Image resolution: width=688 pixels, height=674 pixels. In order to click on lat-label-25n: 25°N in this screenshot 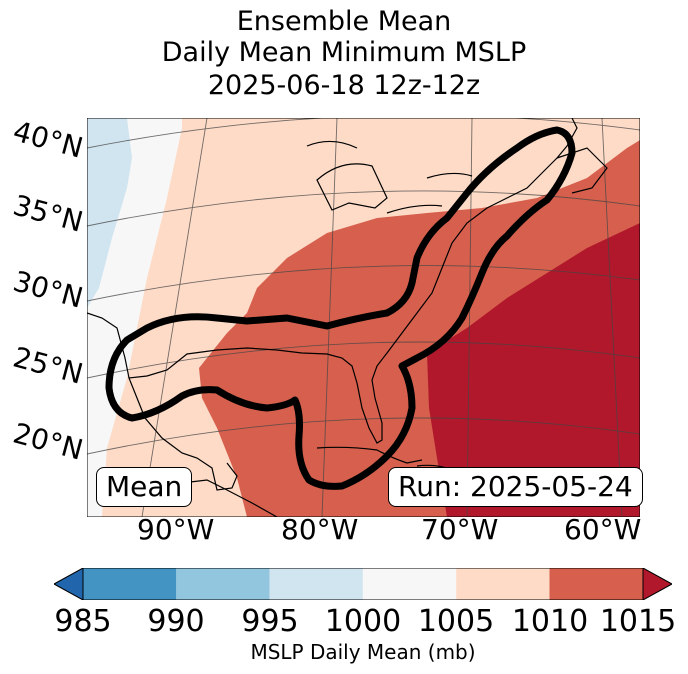, I will do `click(48, 365)`.